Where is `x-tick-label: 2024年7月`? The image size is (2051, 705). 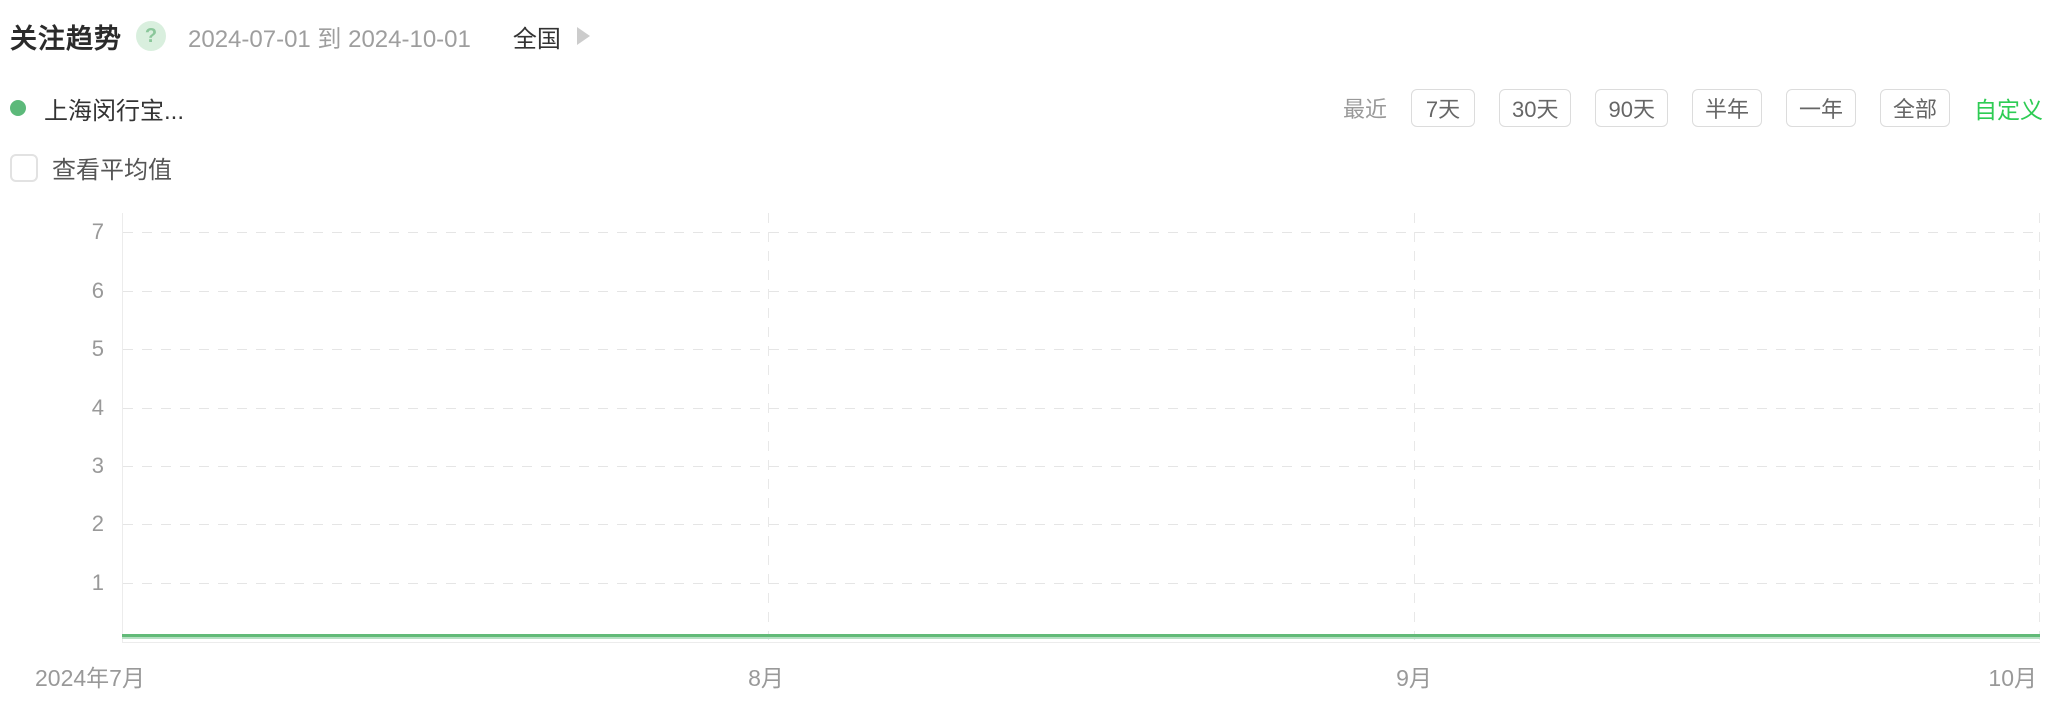 x-tick-label: 2024年7月 is located at coordinates (90, 678).